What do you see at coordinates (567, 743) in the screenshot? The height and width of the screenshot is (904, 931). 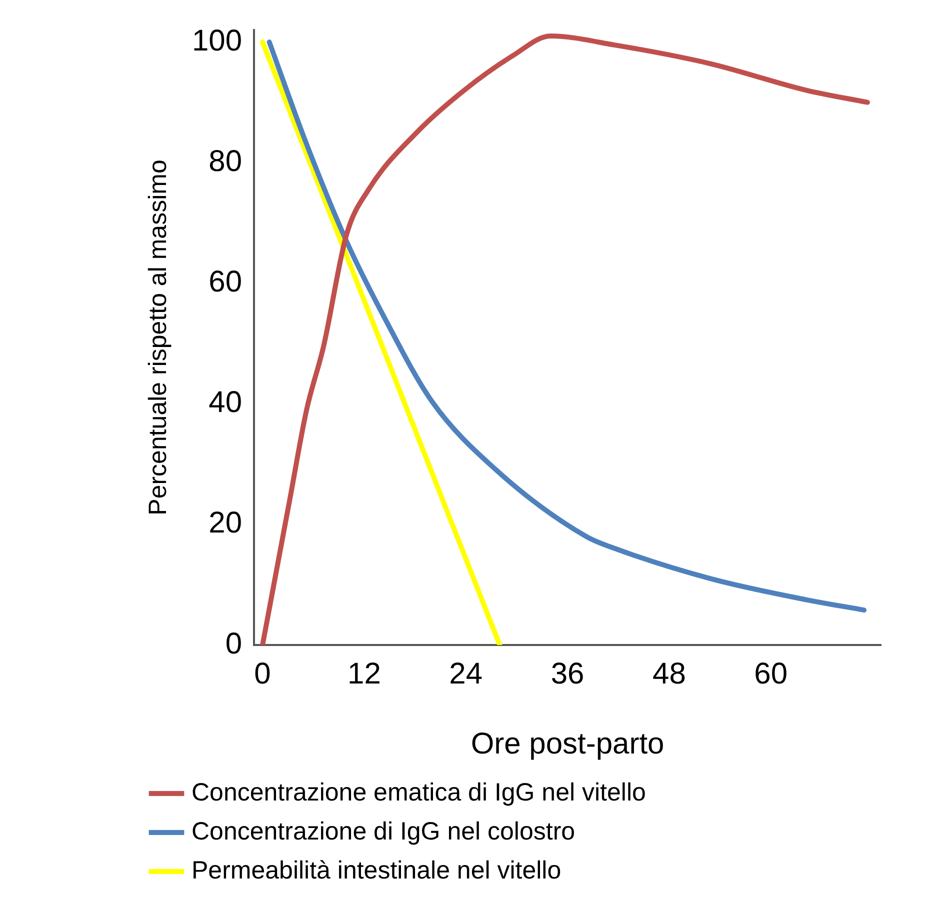 I see `x-axis-title: Ore post-parto` at bounding box center [567, 743].